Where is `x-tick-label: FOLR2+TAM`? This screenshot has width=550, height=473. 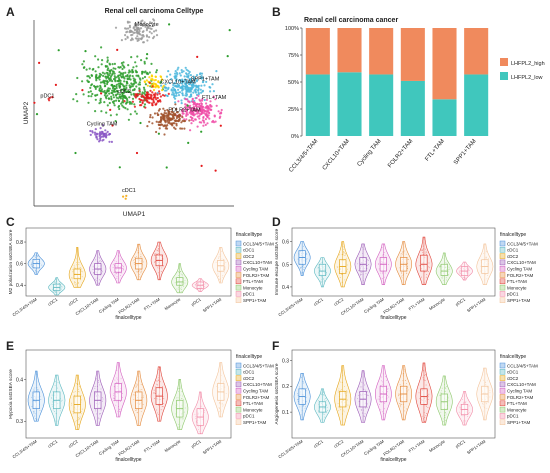 x-tick-label: FOLR2+TAM is located at coordinates (400, 153).